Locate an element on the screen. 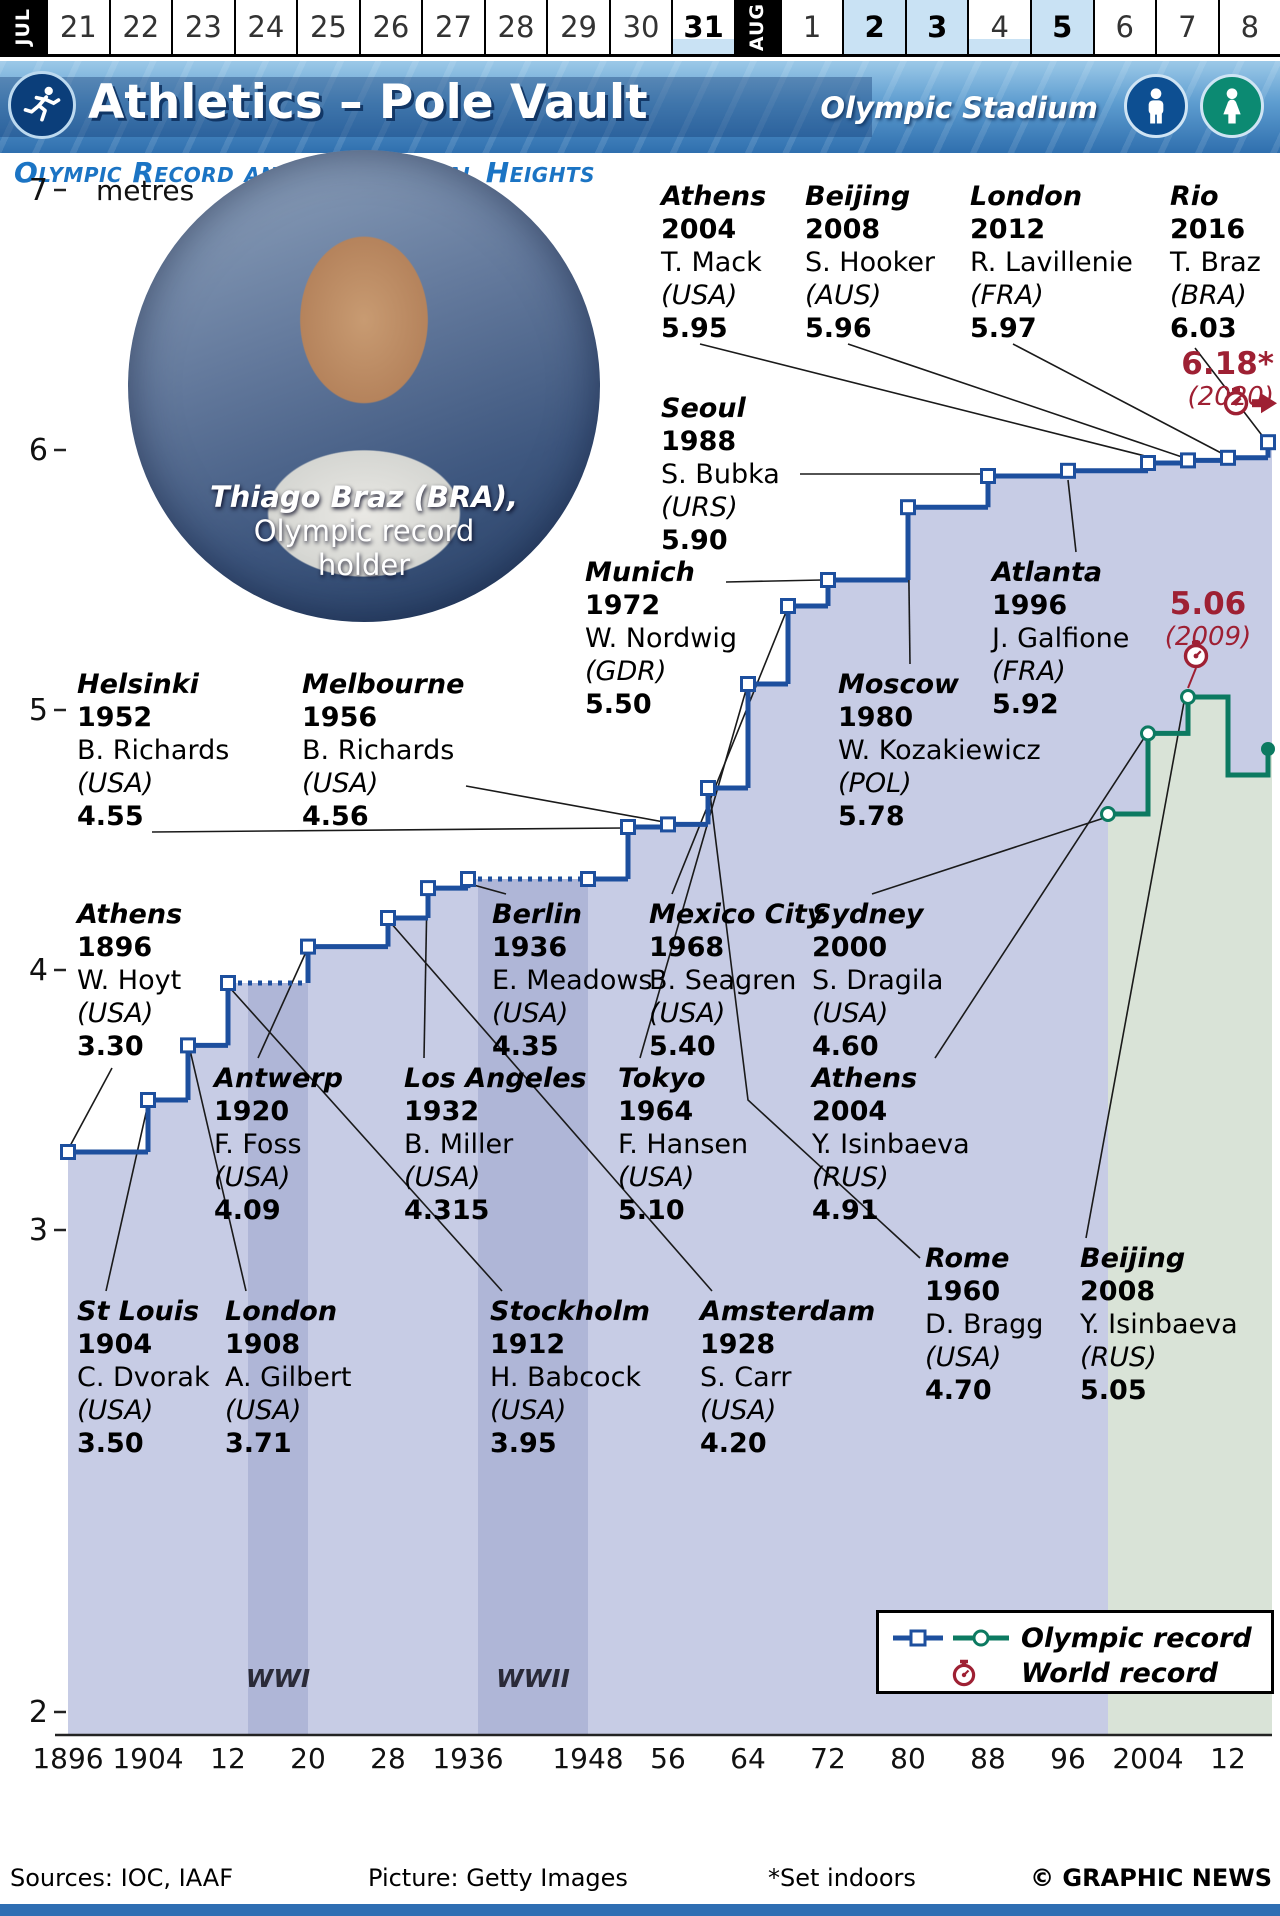  calendar-day-26: 26 is located at coordinates (390, 27).